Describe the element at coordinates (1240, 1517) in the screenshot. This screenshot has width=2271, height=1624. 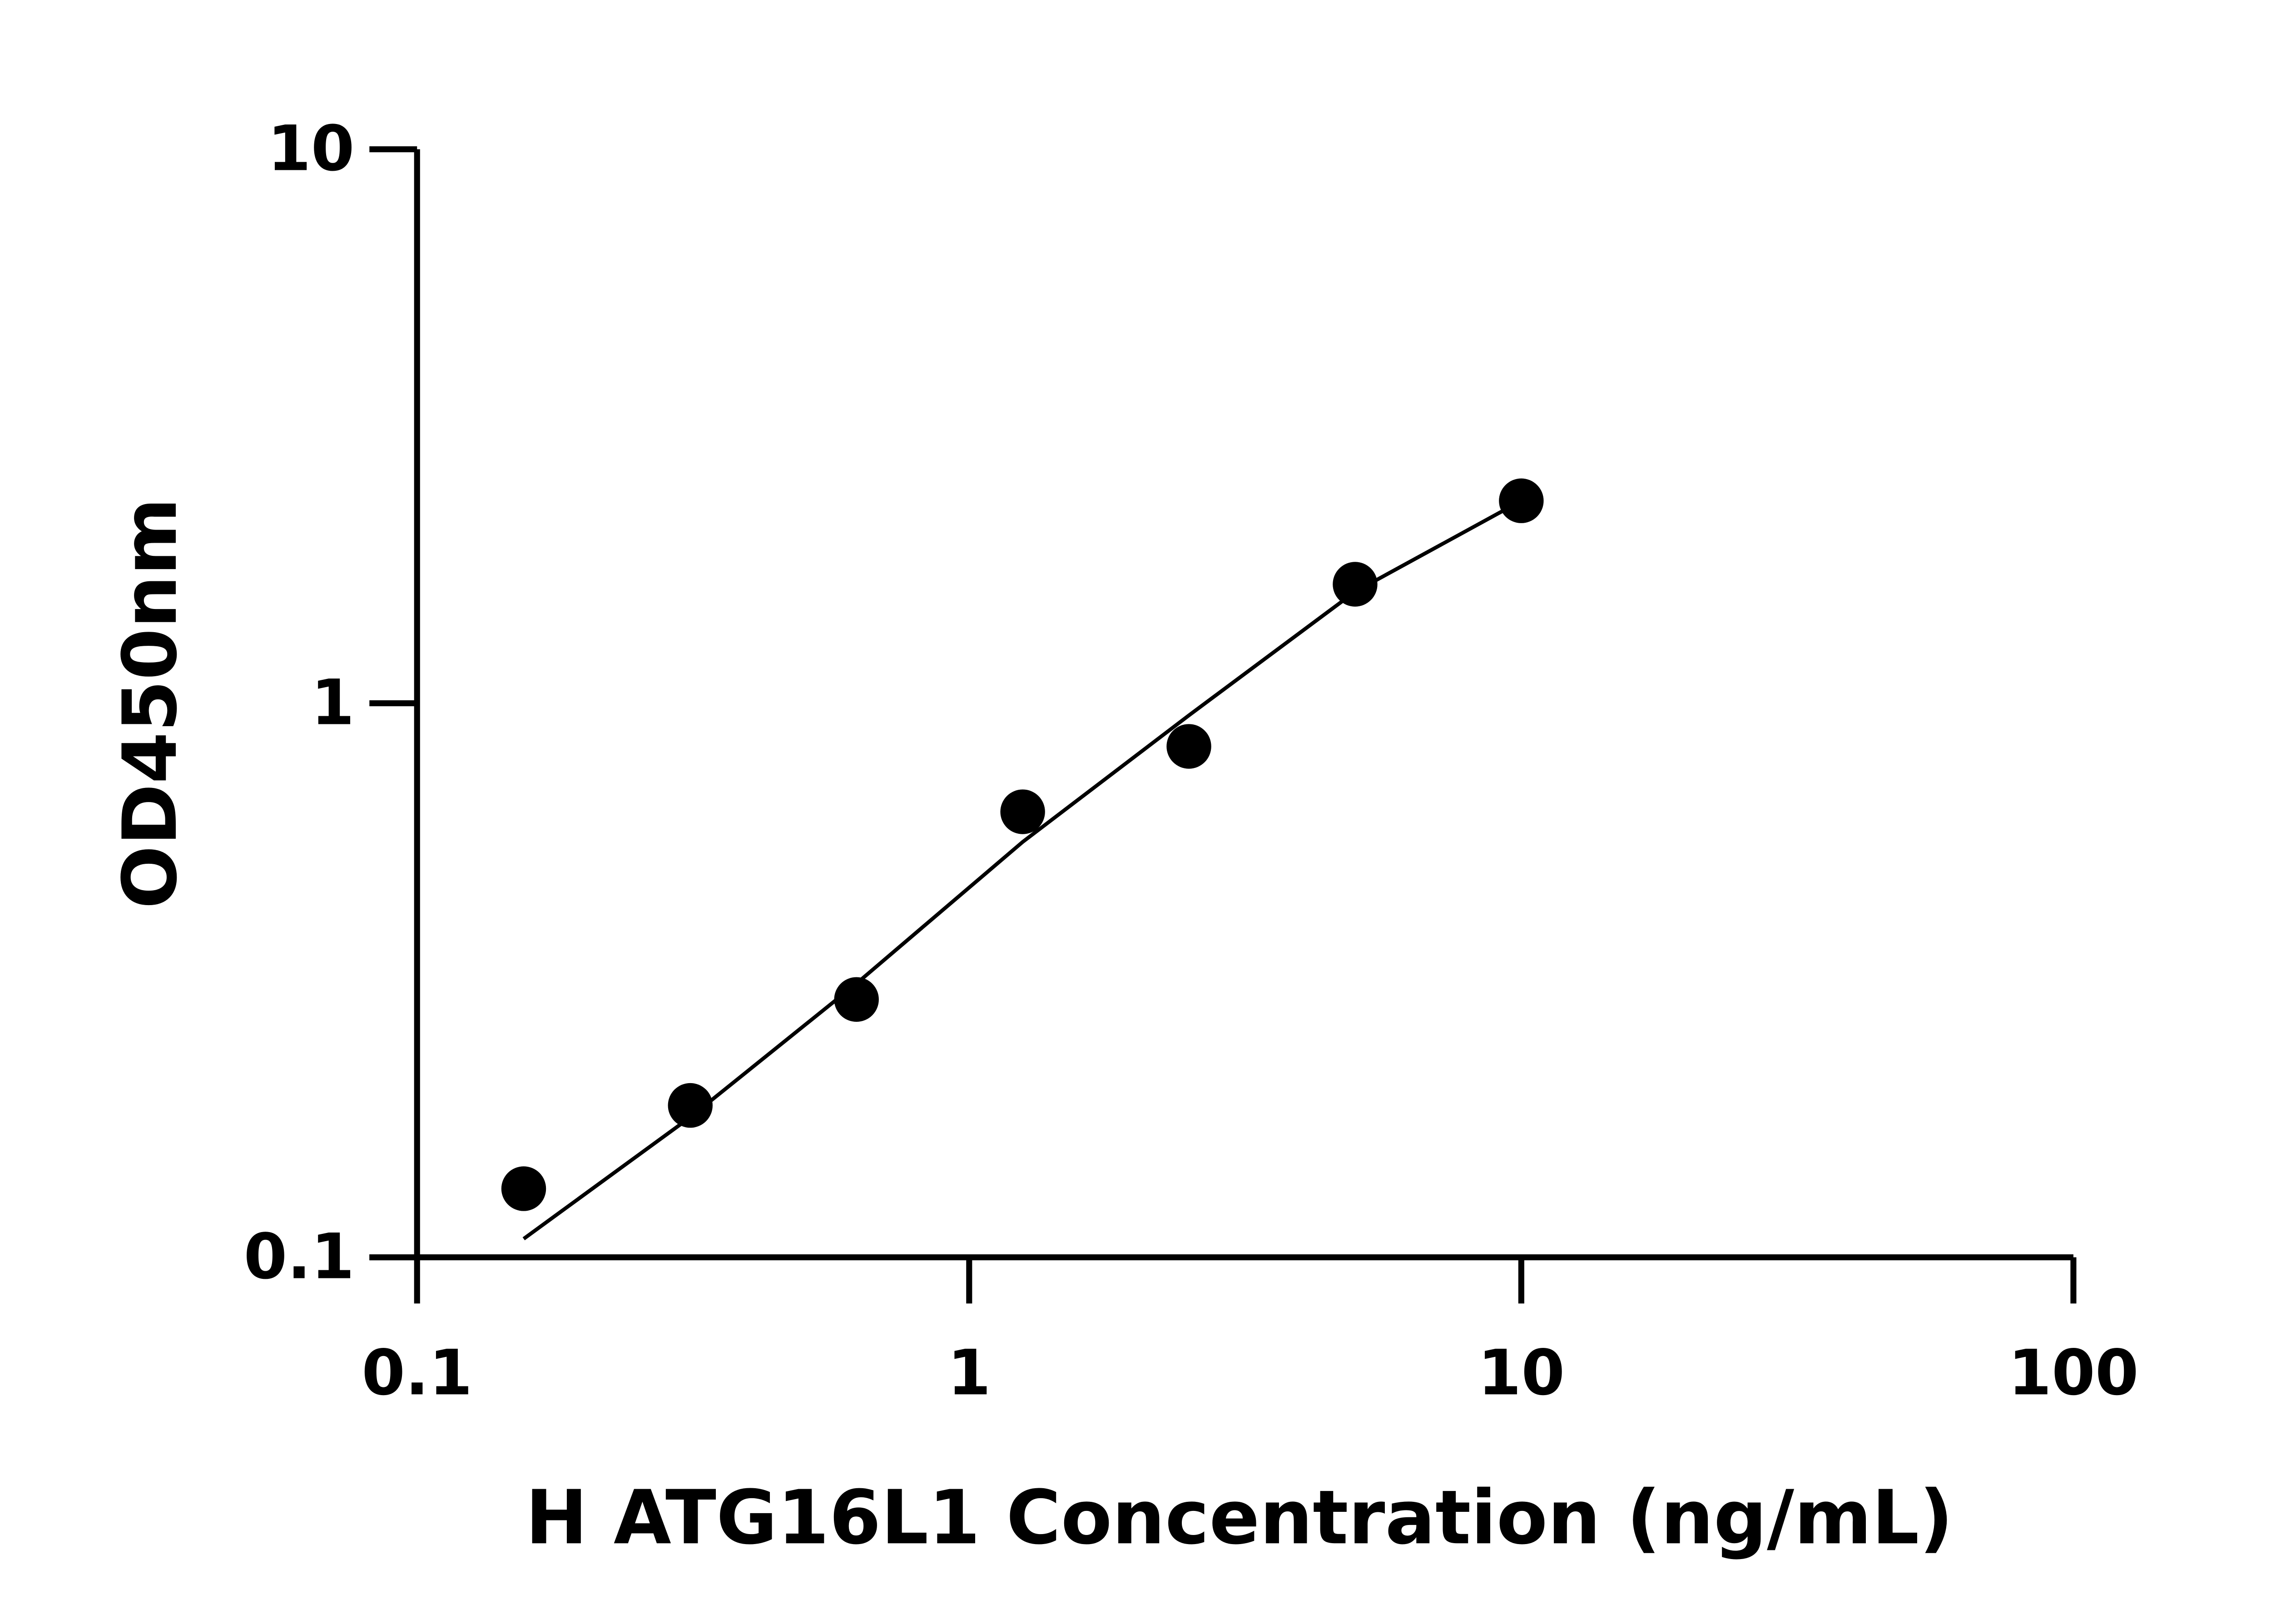
I see `x-axis-label: H ATG16L1 Concentration (ng/mL)` at that location.